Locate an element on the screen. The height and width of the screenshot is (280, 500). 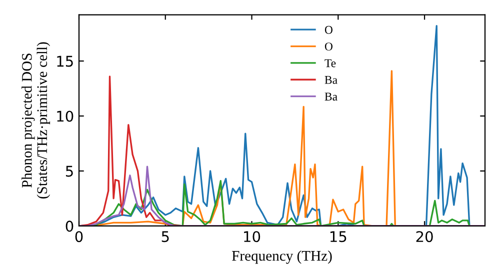
x-tick-label: 15 is located at coordinates (338, 236).